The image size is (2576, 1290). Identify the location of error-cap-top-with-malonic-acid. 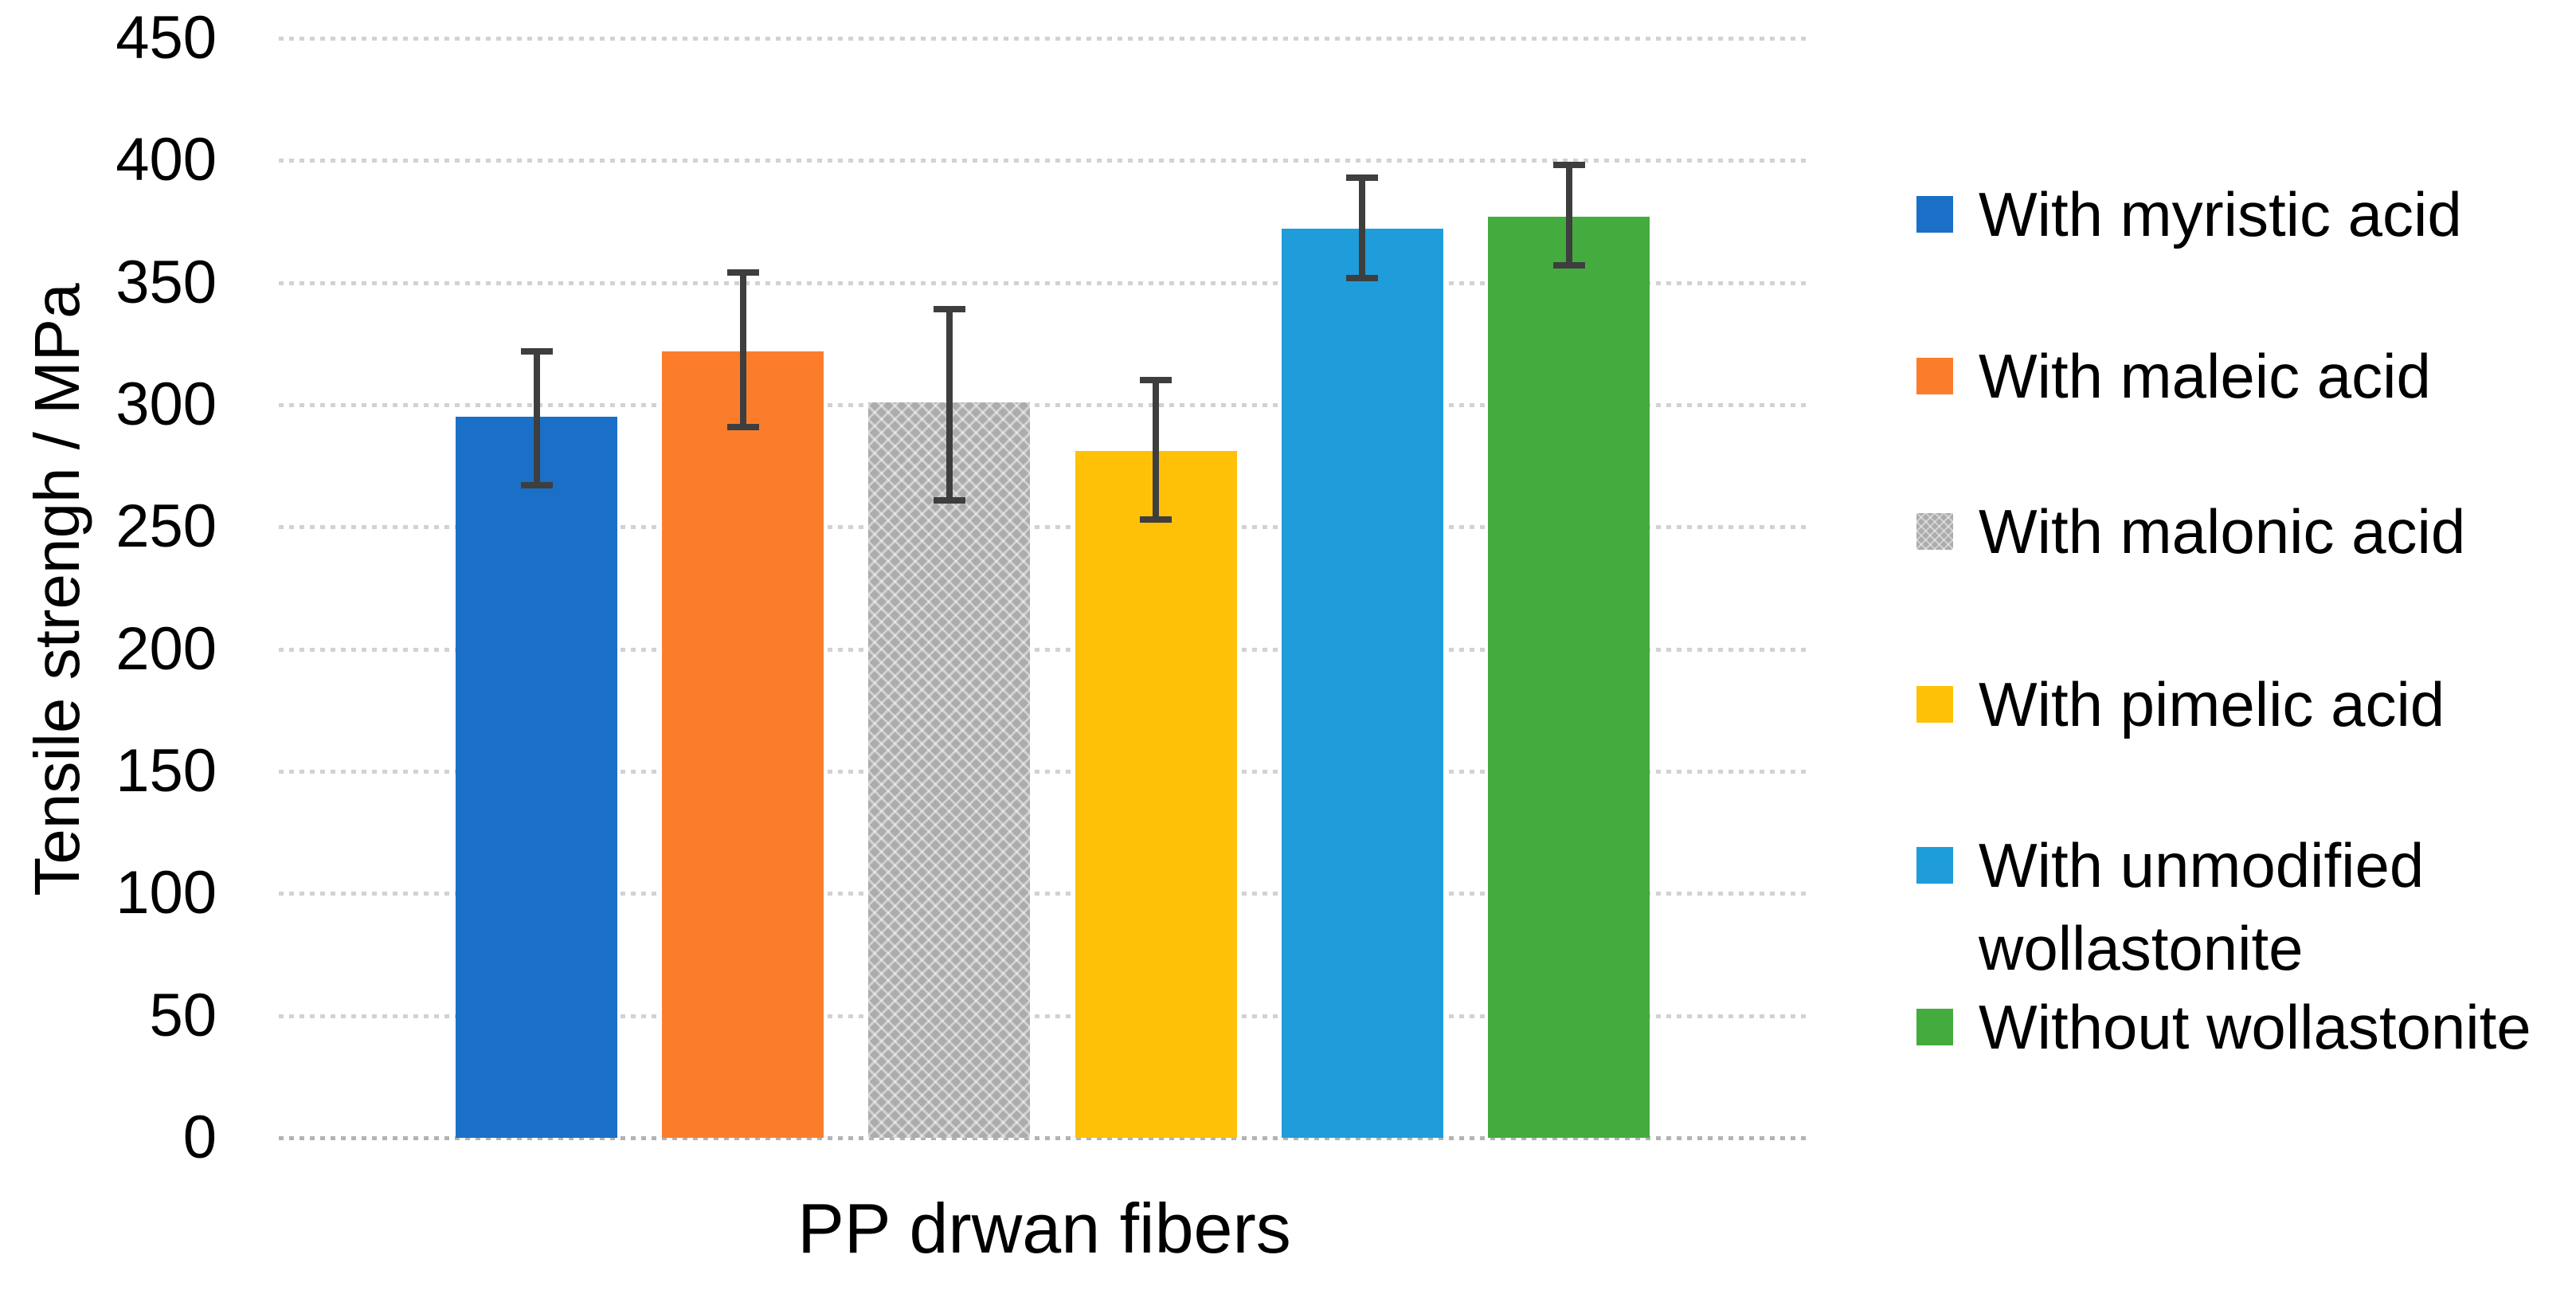
(949, 309).